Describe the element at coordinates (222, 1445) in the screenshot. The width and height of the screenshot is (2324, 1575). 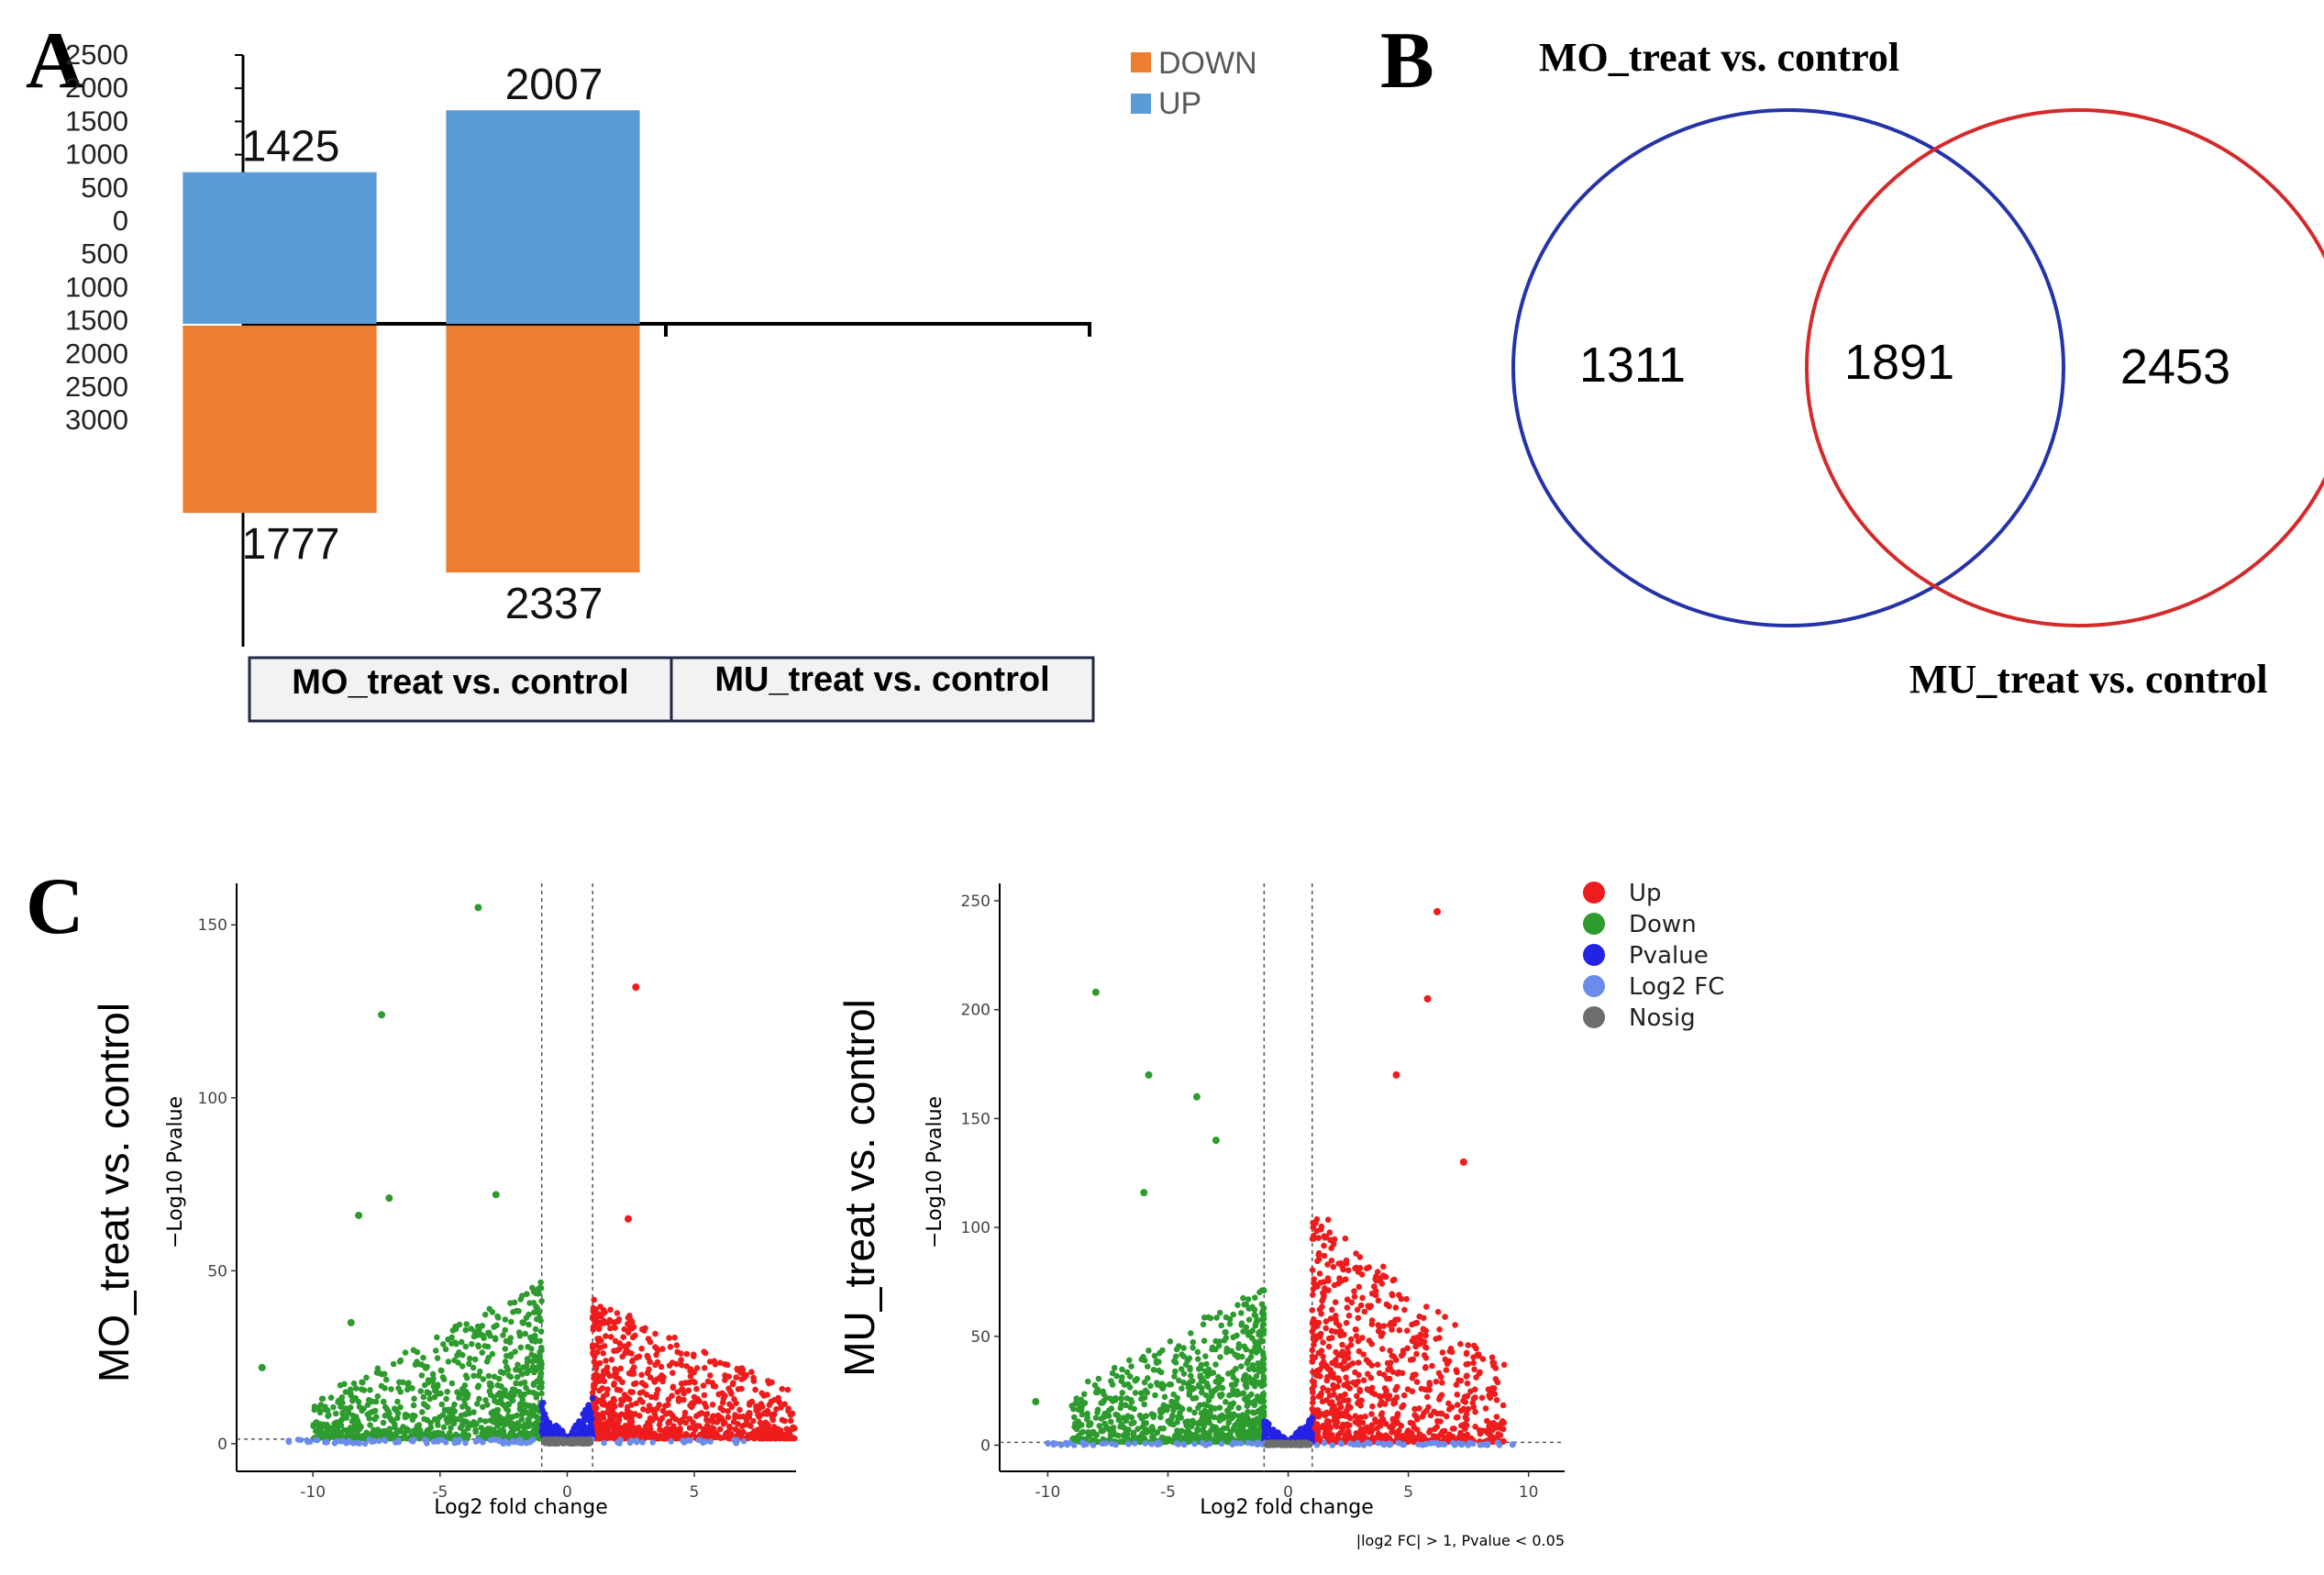
I see `volcano-y-tick-label: 0` at that location.